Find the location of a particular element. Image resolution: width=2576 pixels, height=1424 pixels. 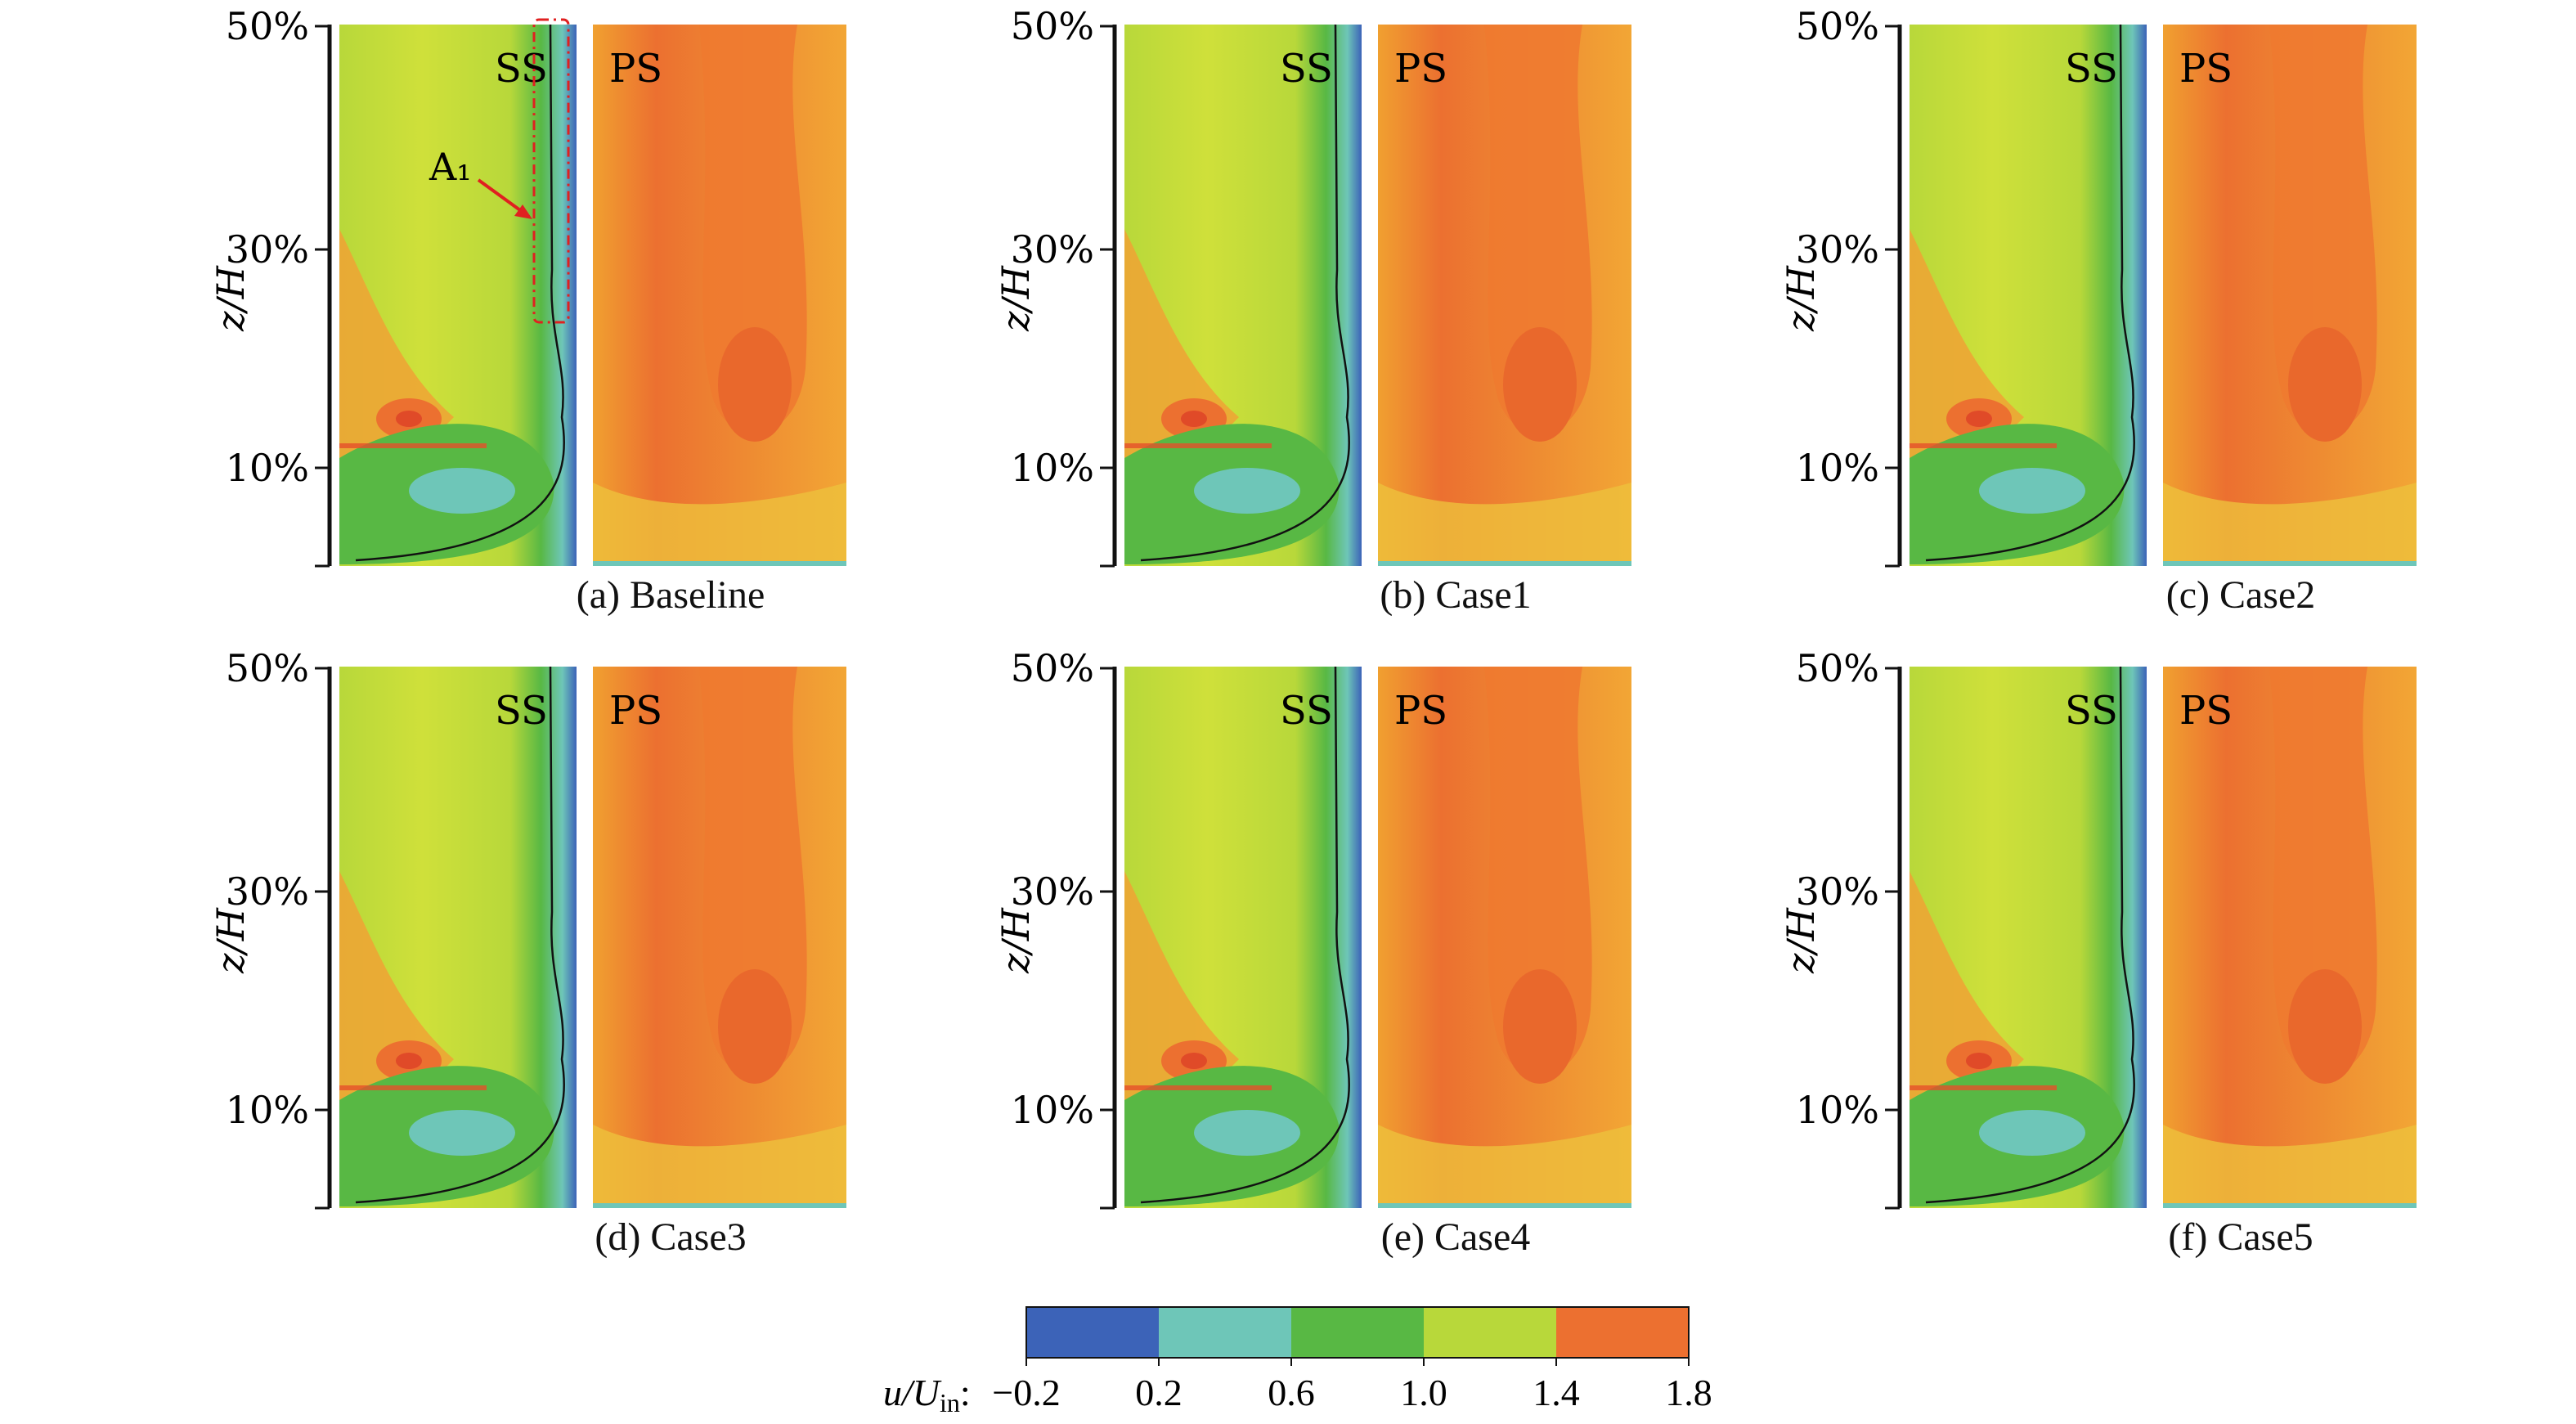

panel-a: 50% 30% 10% z/H SS PS A₁ (a) Baseline is located at coordinates (605, 329).